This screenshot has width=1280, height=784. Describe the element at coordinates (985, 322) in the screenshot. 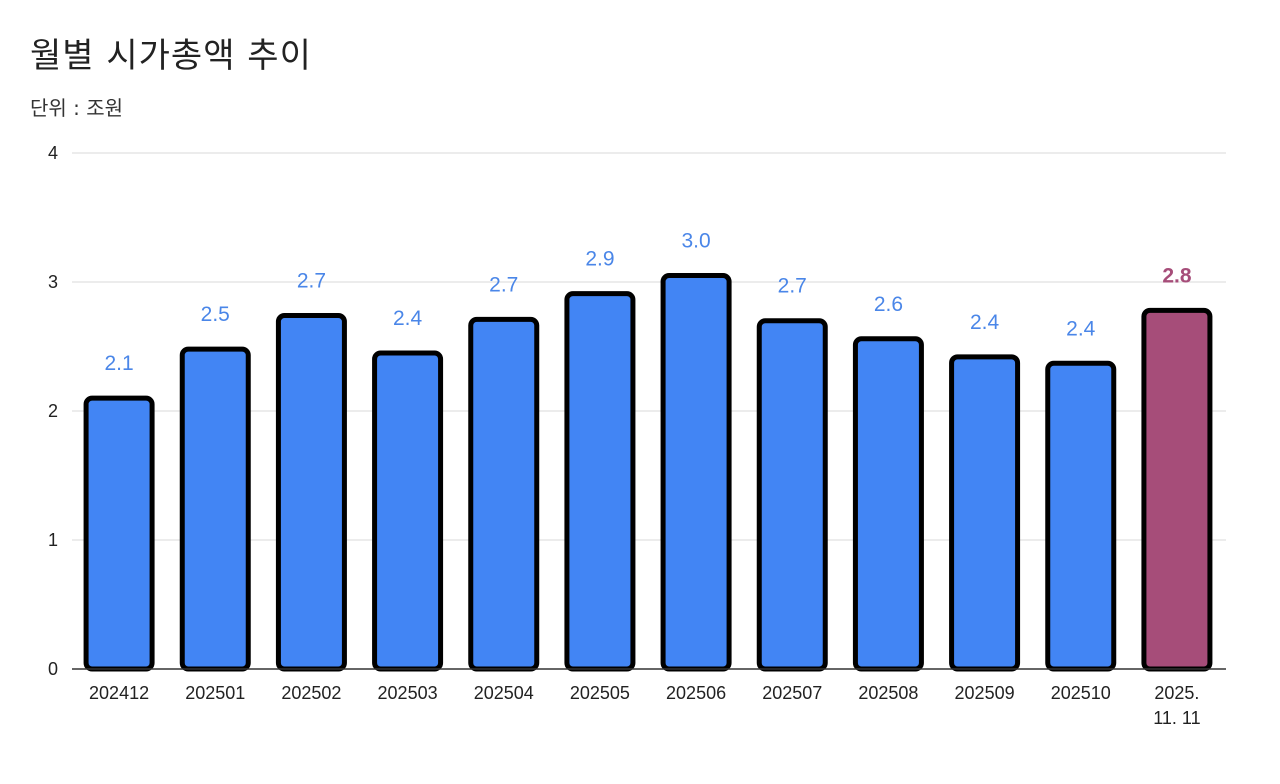

I see `data-label-9: 2.4` at that location.